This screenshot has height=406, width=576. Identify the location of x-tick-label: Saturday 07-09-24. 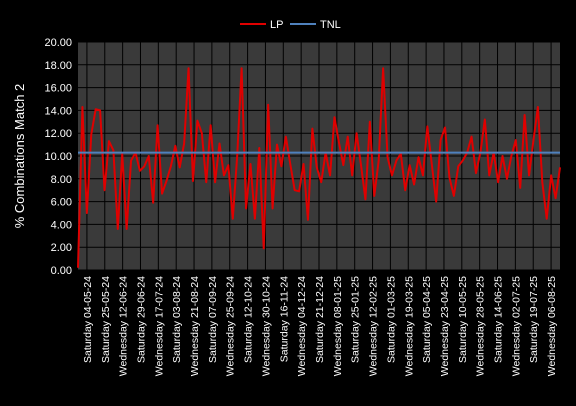
(213, 319).